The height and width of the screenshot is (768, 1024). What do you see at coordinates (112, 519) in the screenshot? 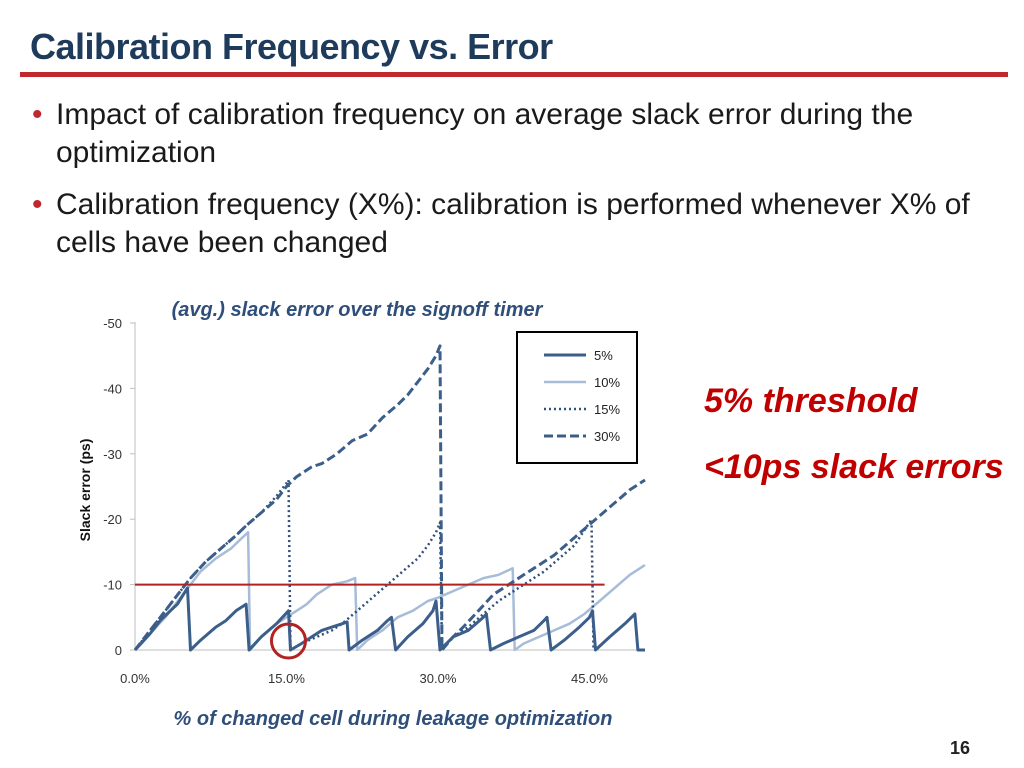
I see `y-tick-label: -20` at bounding box center [112, 519].